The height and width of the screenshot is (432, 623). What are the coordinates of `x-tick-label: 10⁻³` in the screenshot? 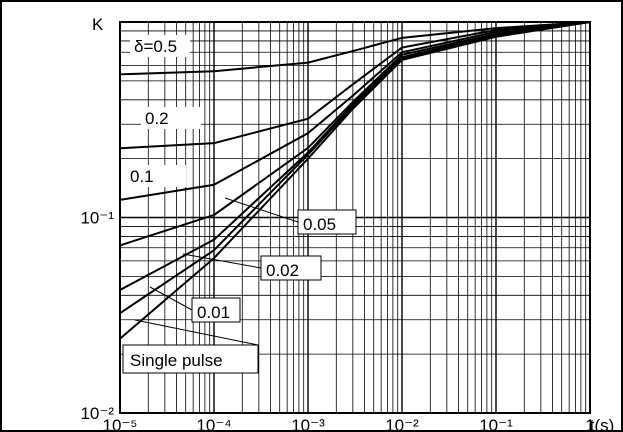 It's located at (308, 424).